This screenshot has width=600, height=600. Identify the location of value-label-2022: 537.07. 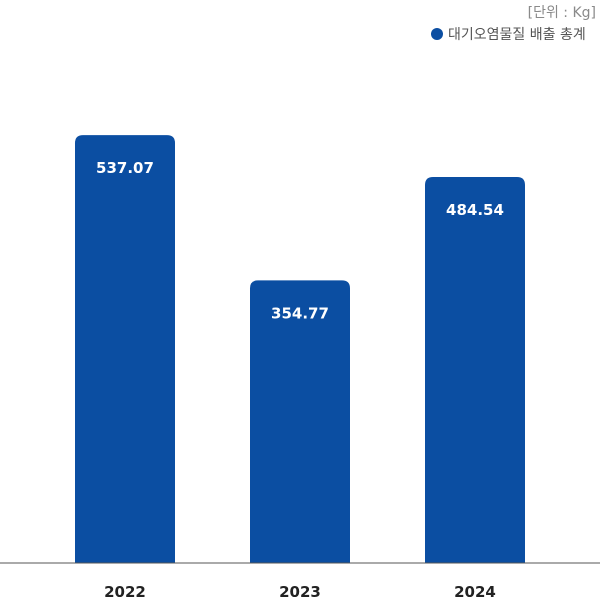
(125, 168).